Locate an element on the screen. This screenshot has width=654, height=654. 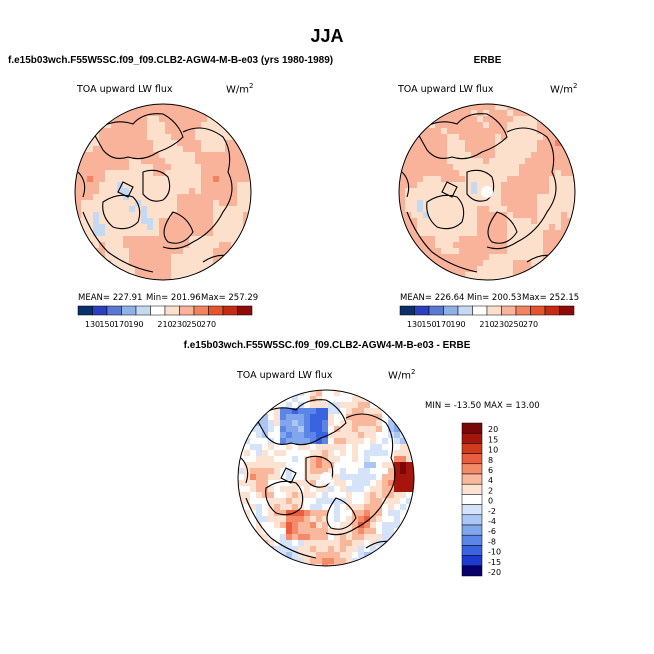
colorbar-tick-label: 230 is located at coordinates (501, 324).